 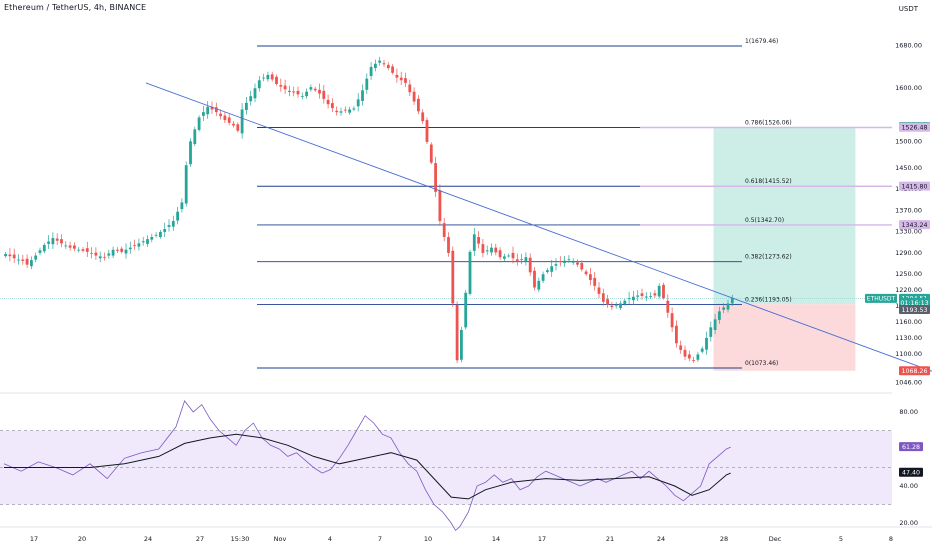 What do you see at coordinates (914, 225) in the screenshot?
I see `price-label-bg` at bounding box center [914, 225].